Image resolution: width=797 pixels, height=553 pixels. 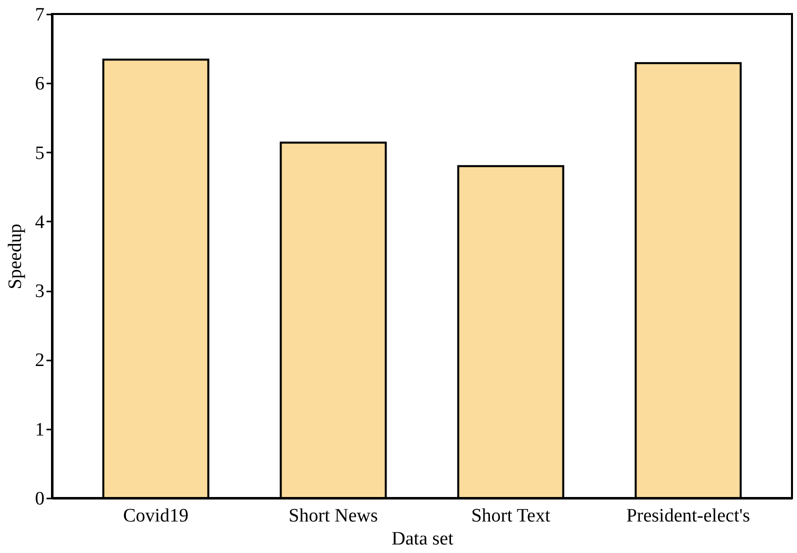 I want to click on y-tick-label: 5, so click(x=39, y=153).